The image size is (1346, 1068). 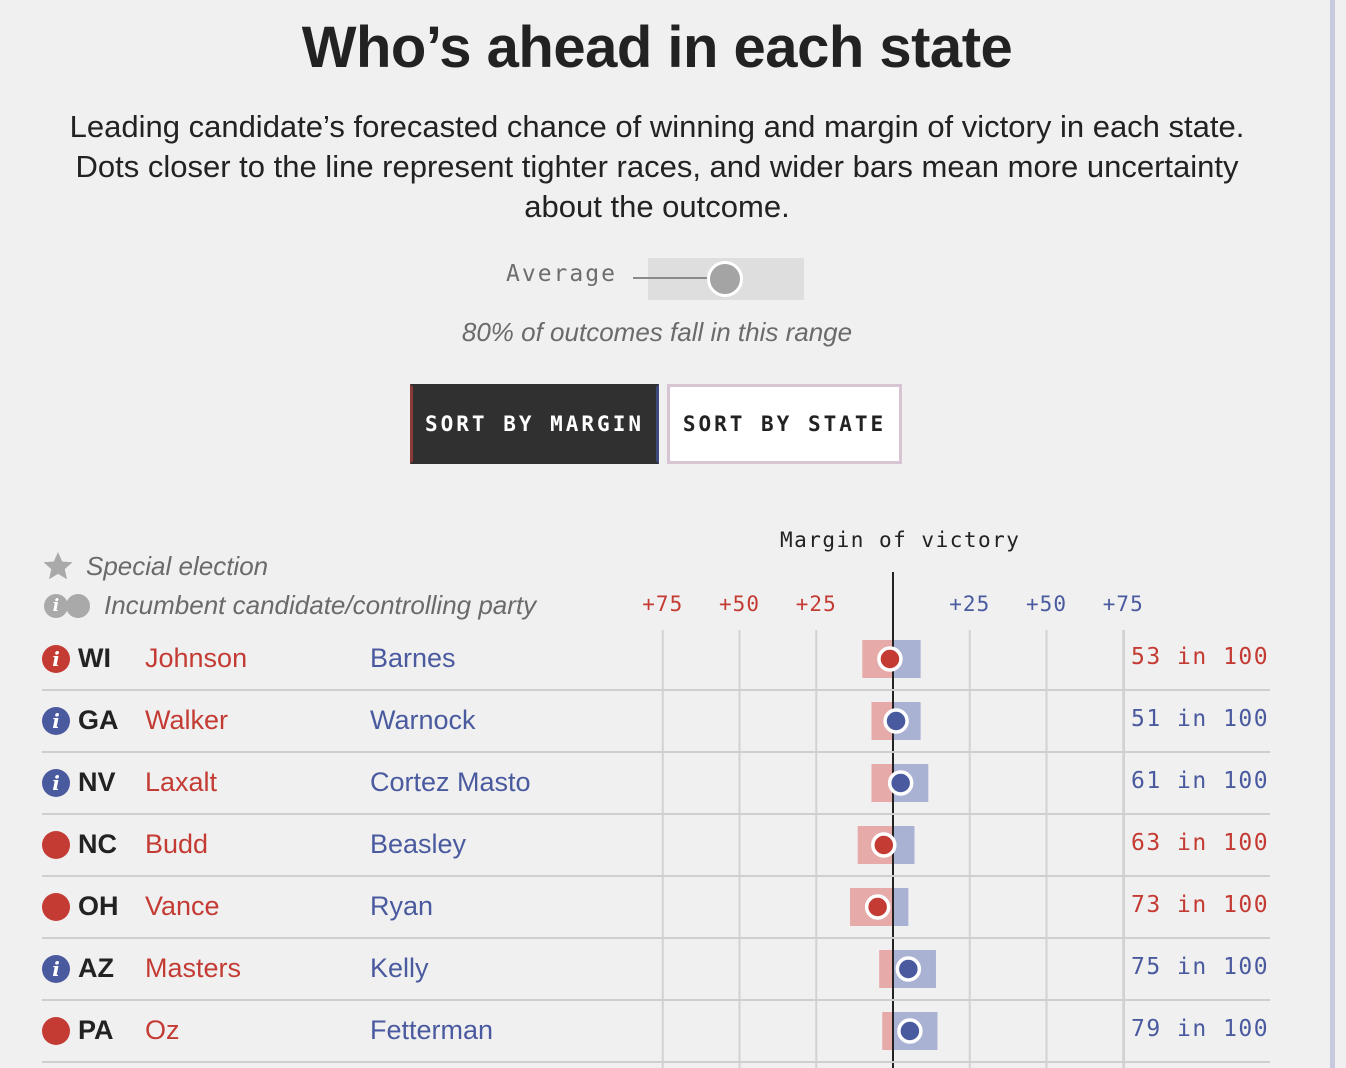 I want to click on win-odds: 75 in 100, so click(x=1200, y=967).